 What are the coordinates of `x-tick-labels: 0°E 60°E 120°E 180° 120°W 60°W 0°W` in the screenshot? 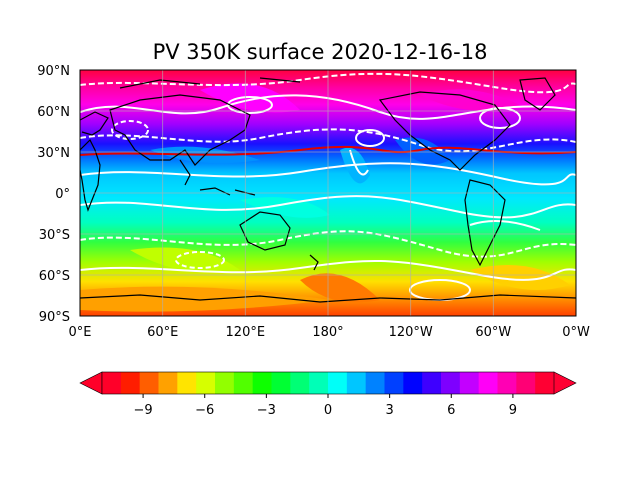 It's located at (329, 332).